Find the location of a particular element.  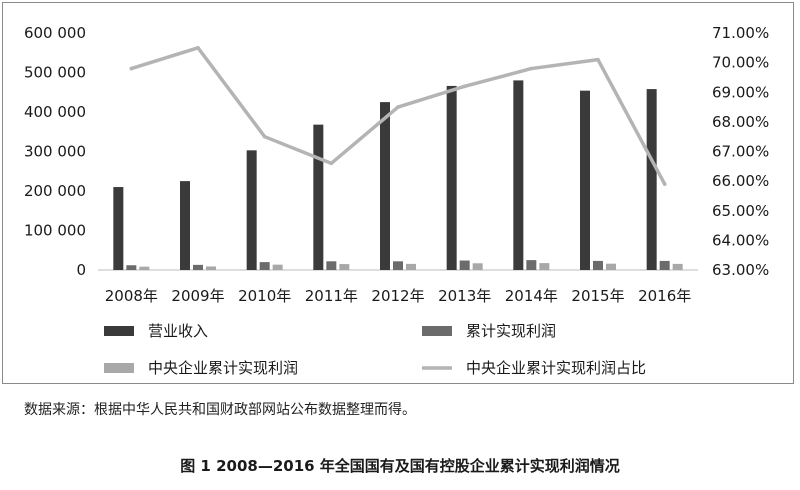

left-tick-label: 200 000 is located at coordinates (55, 191).